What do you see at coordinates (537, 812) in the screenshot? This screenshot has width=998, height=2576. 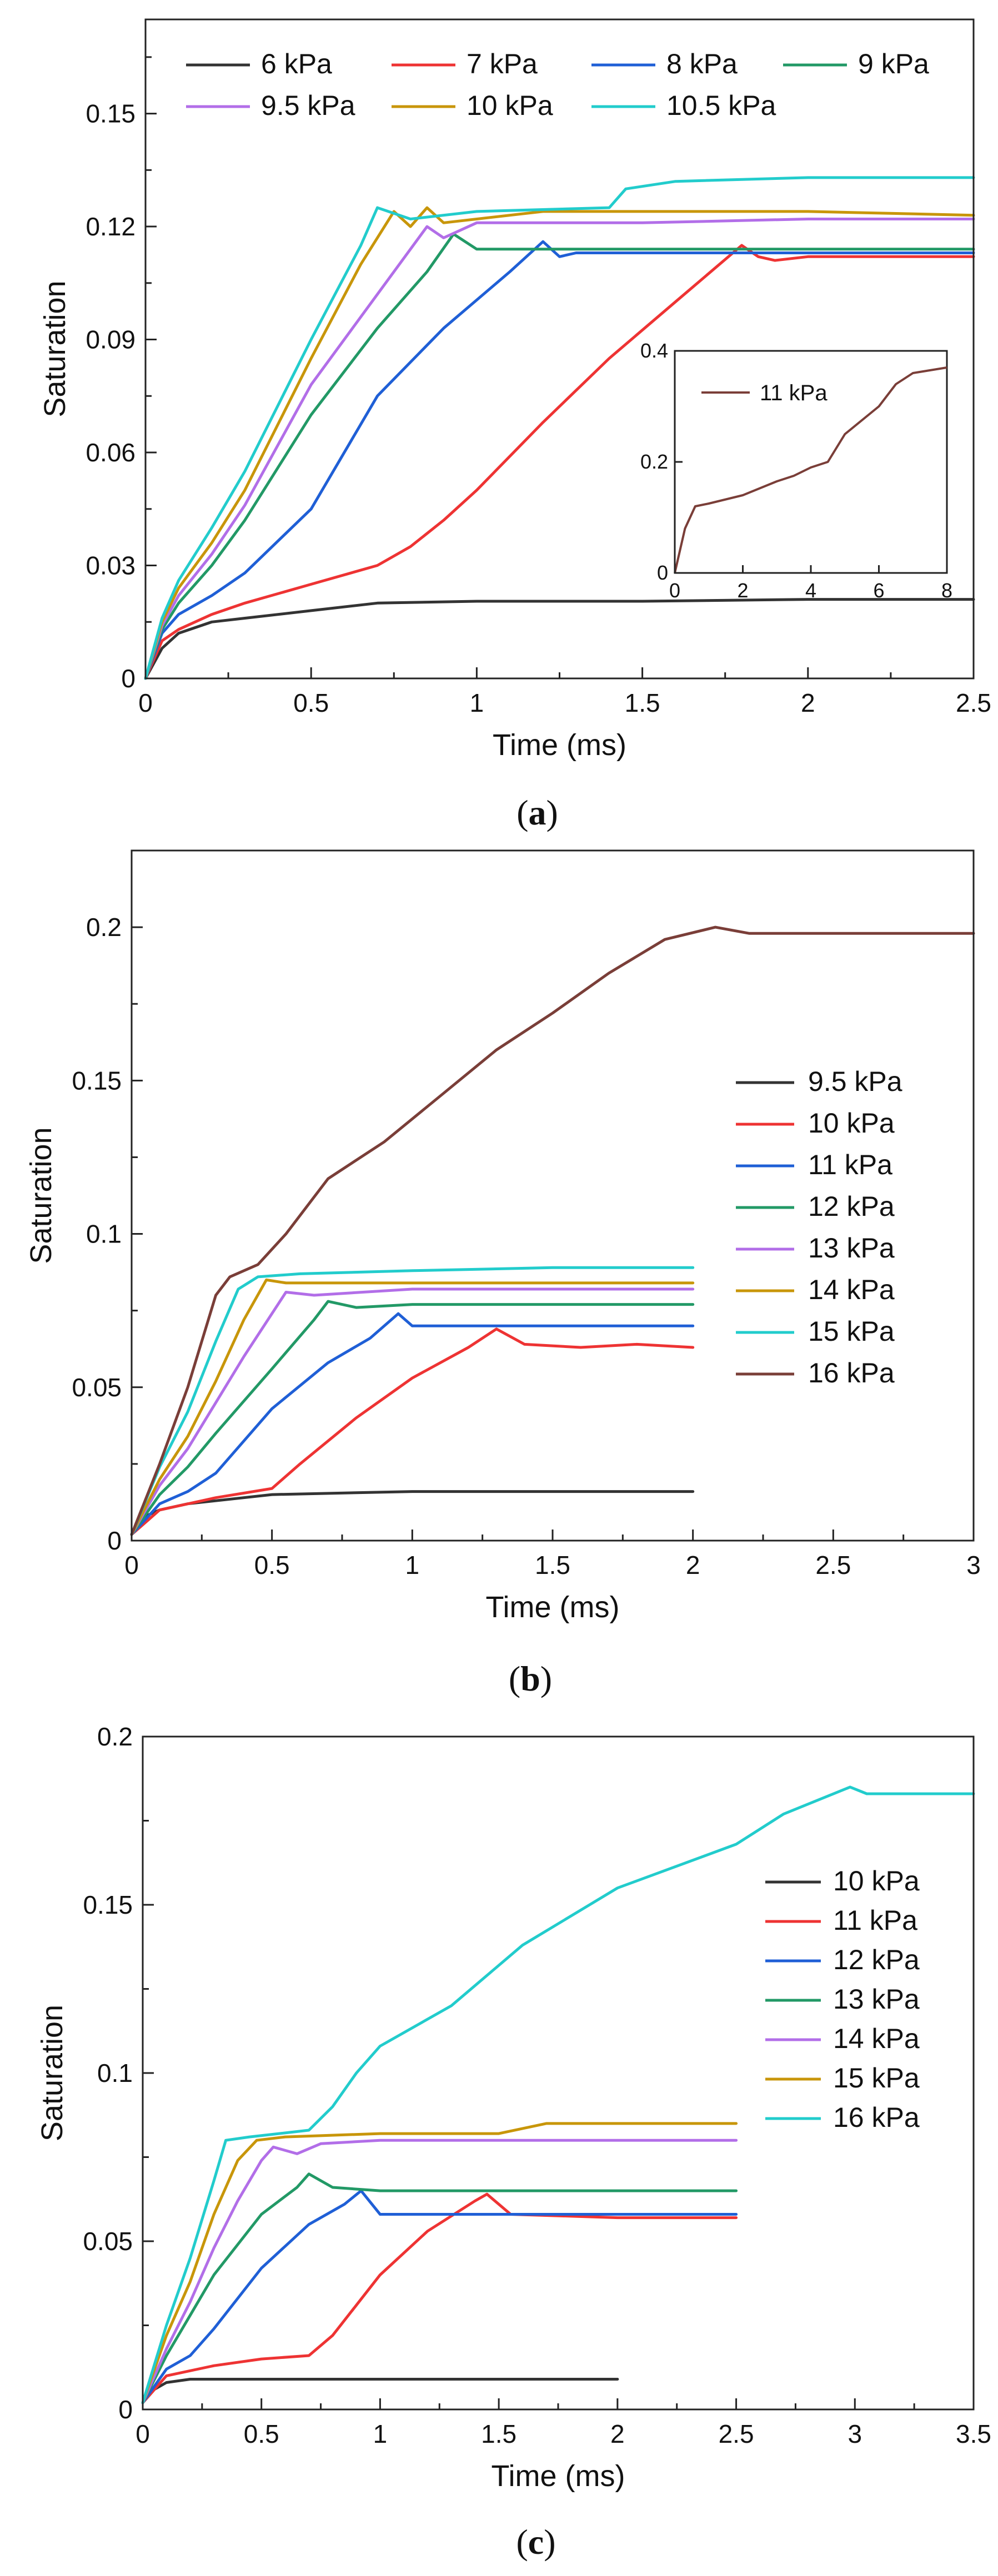 I see `panel-caption: (a)` at bounding box center [537, 812].